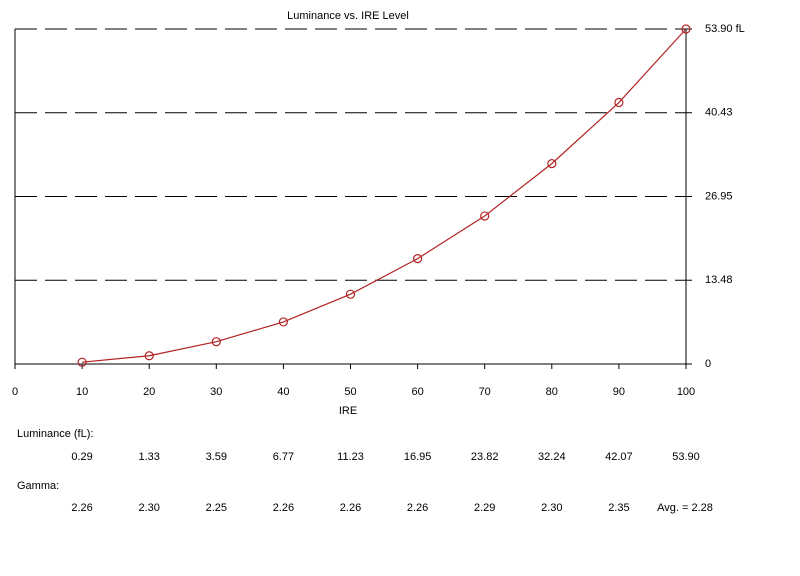 This screenshot has width=800, height=576. What do you see at coordinates (216, 508) in the screenshot?
I see `gamma-value: 2.25` at bounding box center [216, 508].